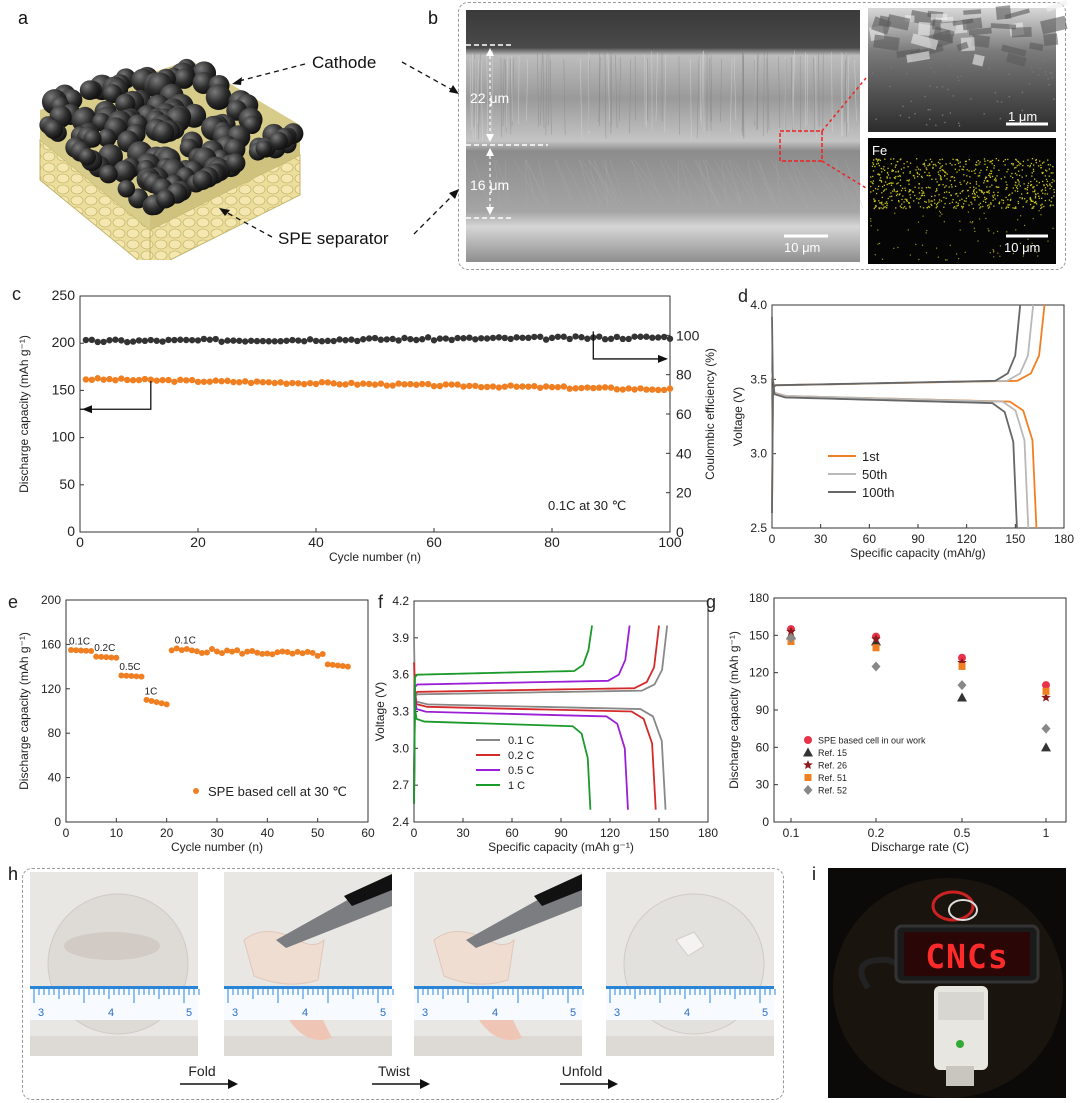  I want to click on y-tick-label: 100, so click(64, 437).